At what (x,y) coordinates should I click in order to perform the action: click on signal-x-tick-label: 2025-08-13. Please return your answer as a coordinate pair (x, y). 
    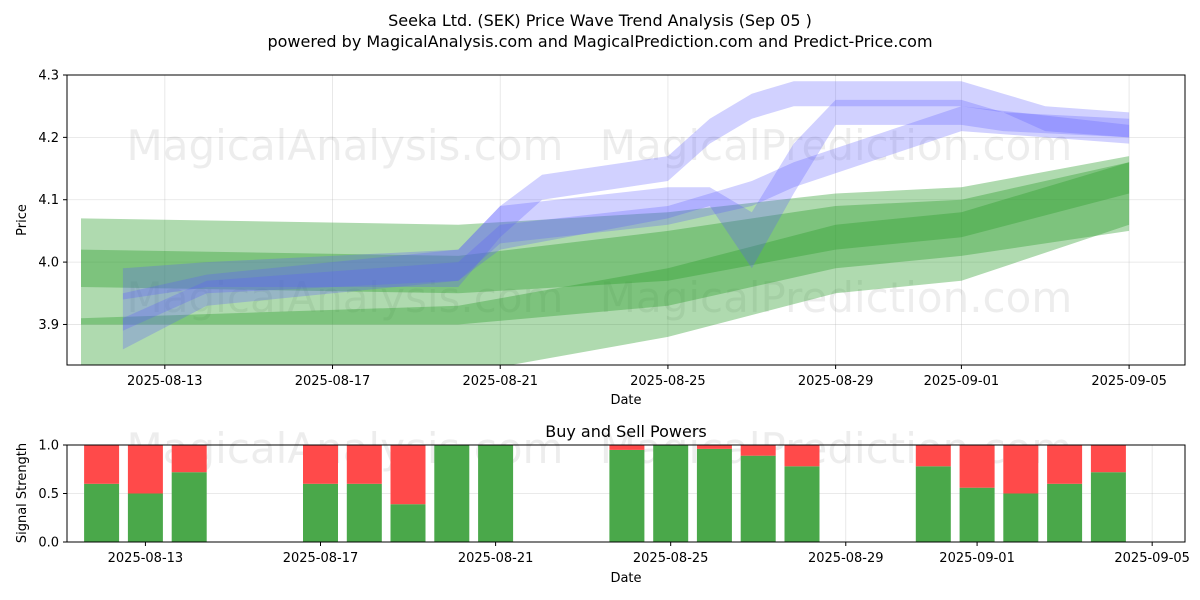
    Looking at the image, I should click on (146, 558).